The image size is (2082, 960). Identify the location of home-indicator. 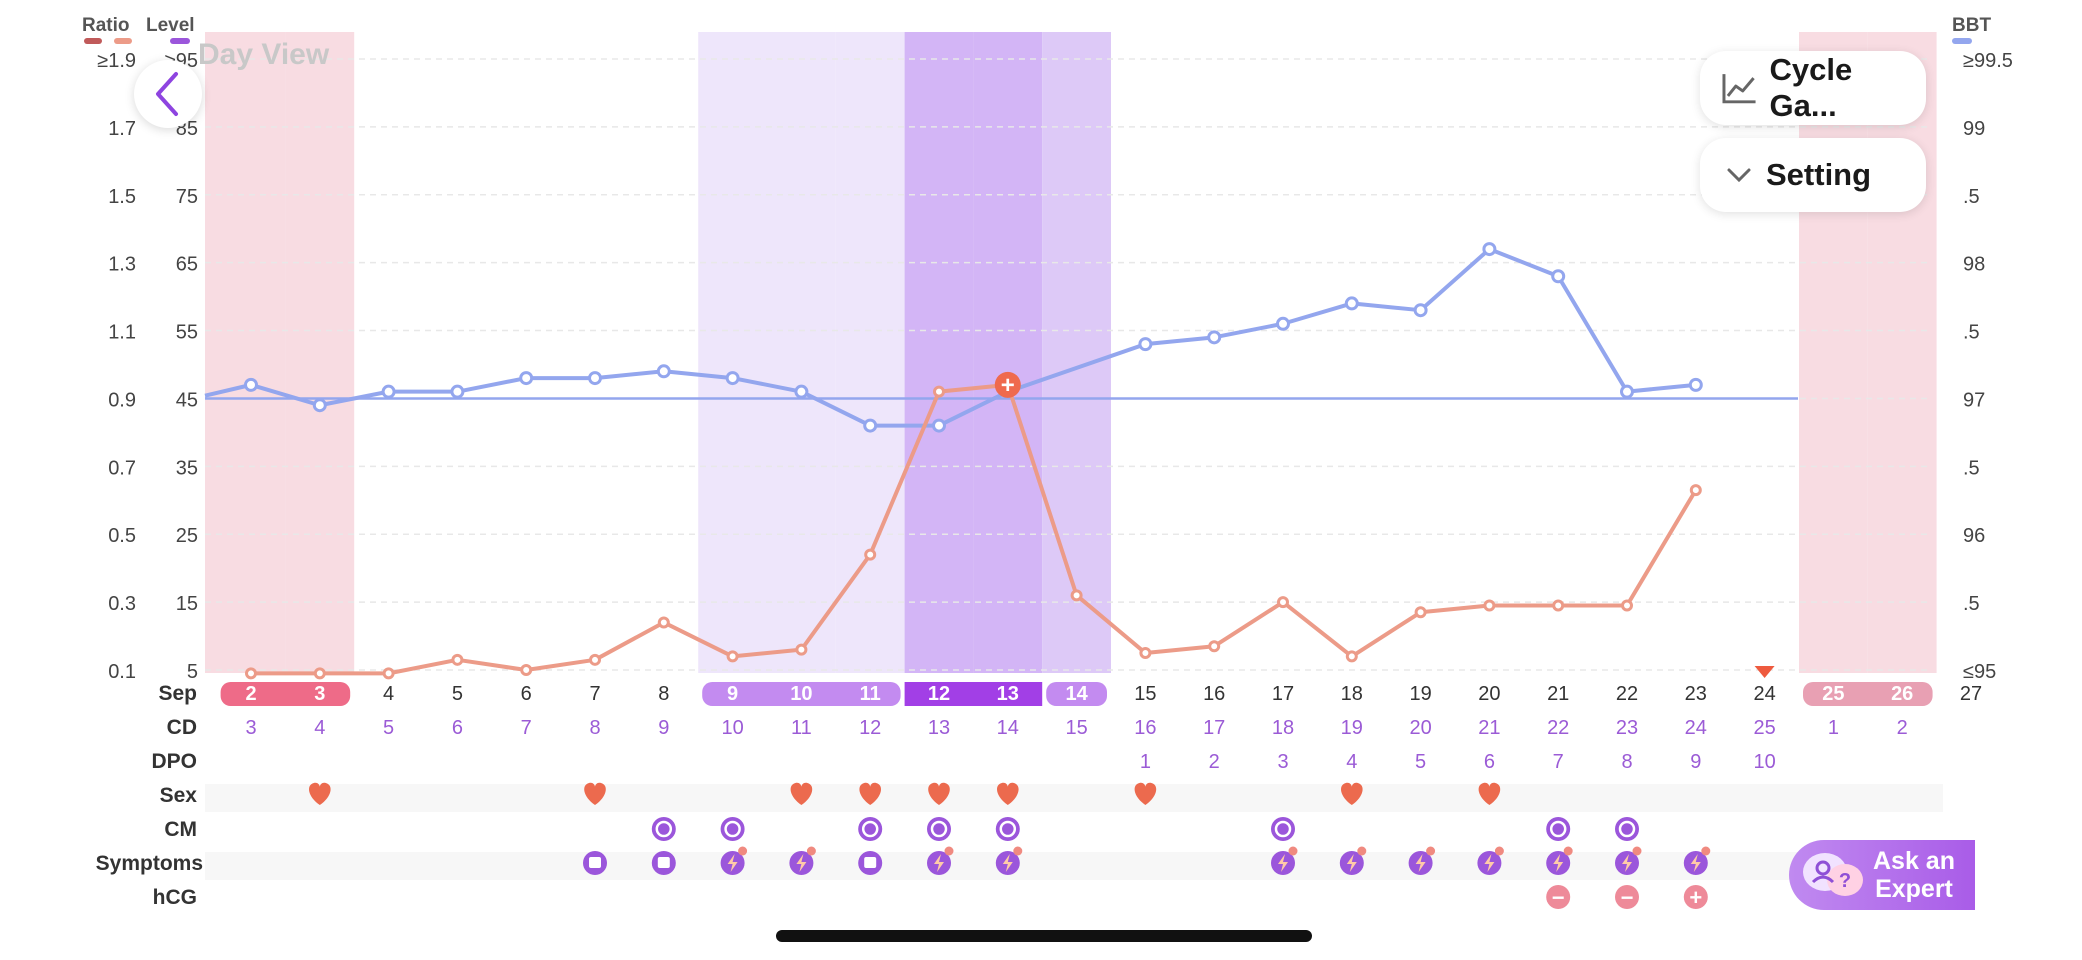
(1044, 936).